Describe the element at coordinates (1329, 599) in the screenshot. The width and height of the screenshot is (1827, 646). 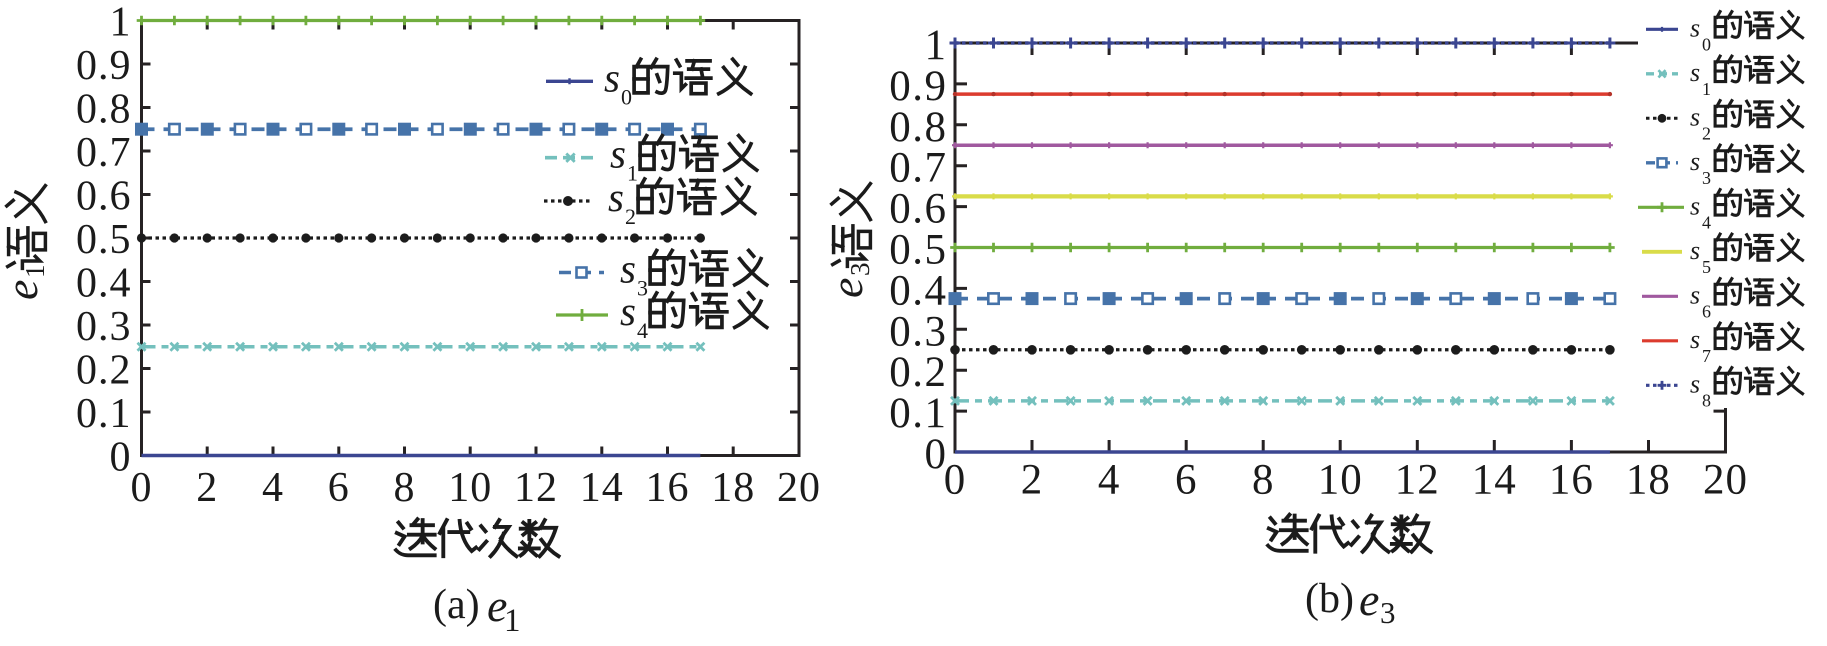
I see `svg-text: (b)` at that location.